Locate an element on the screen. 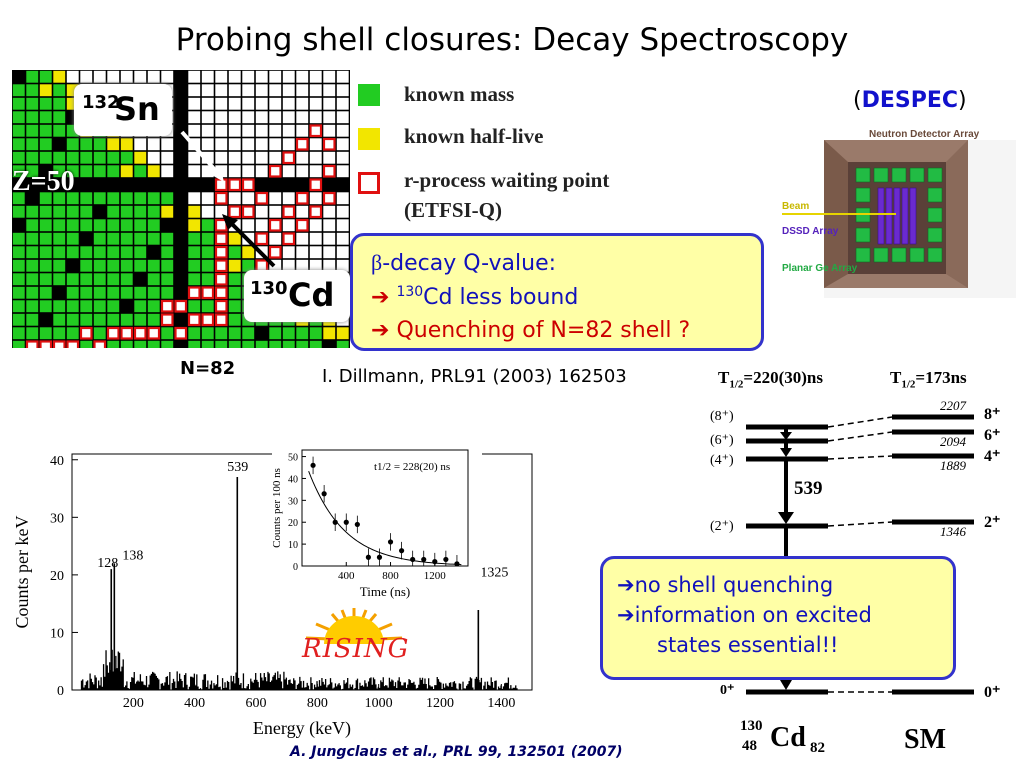  y-tick-label-10: 10 is located at coordinates (57, 633).